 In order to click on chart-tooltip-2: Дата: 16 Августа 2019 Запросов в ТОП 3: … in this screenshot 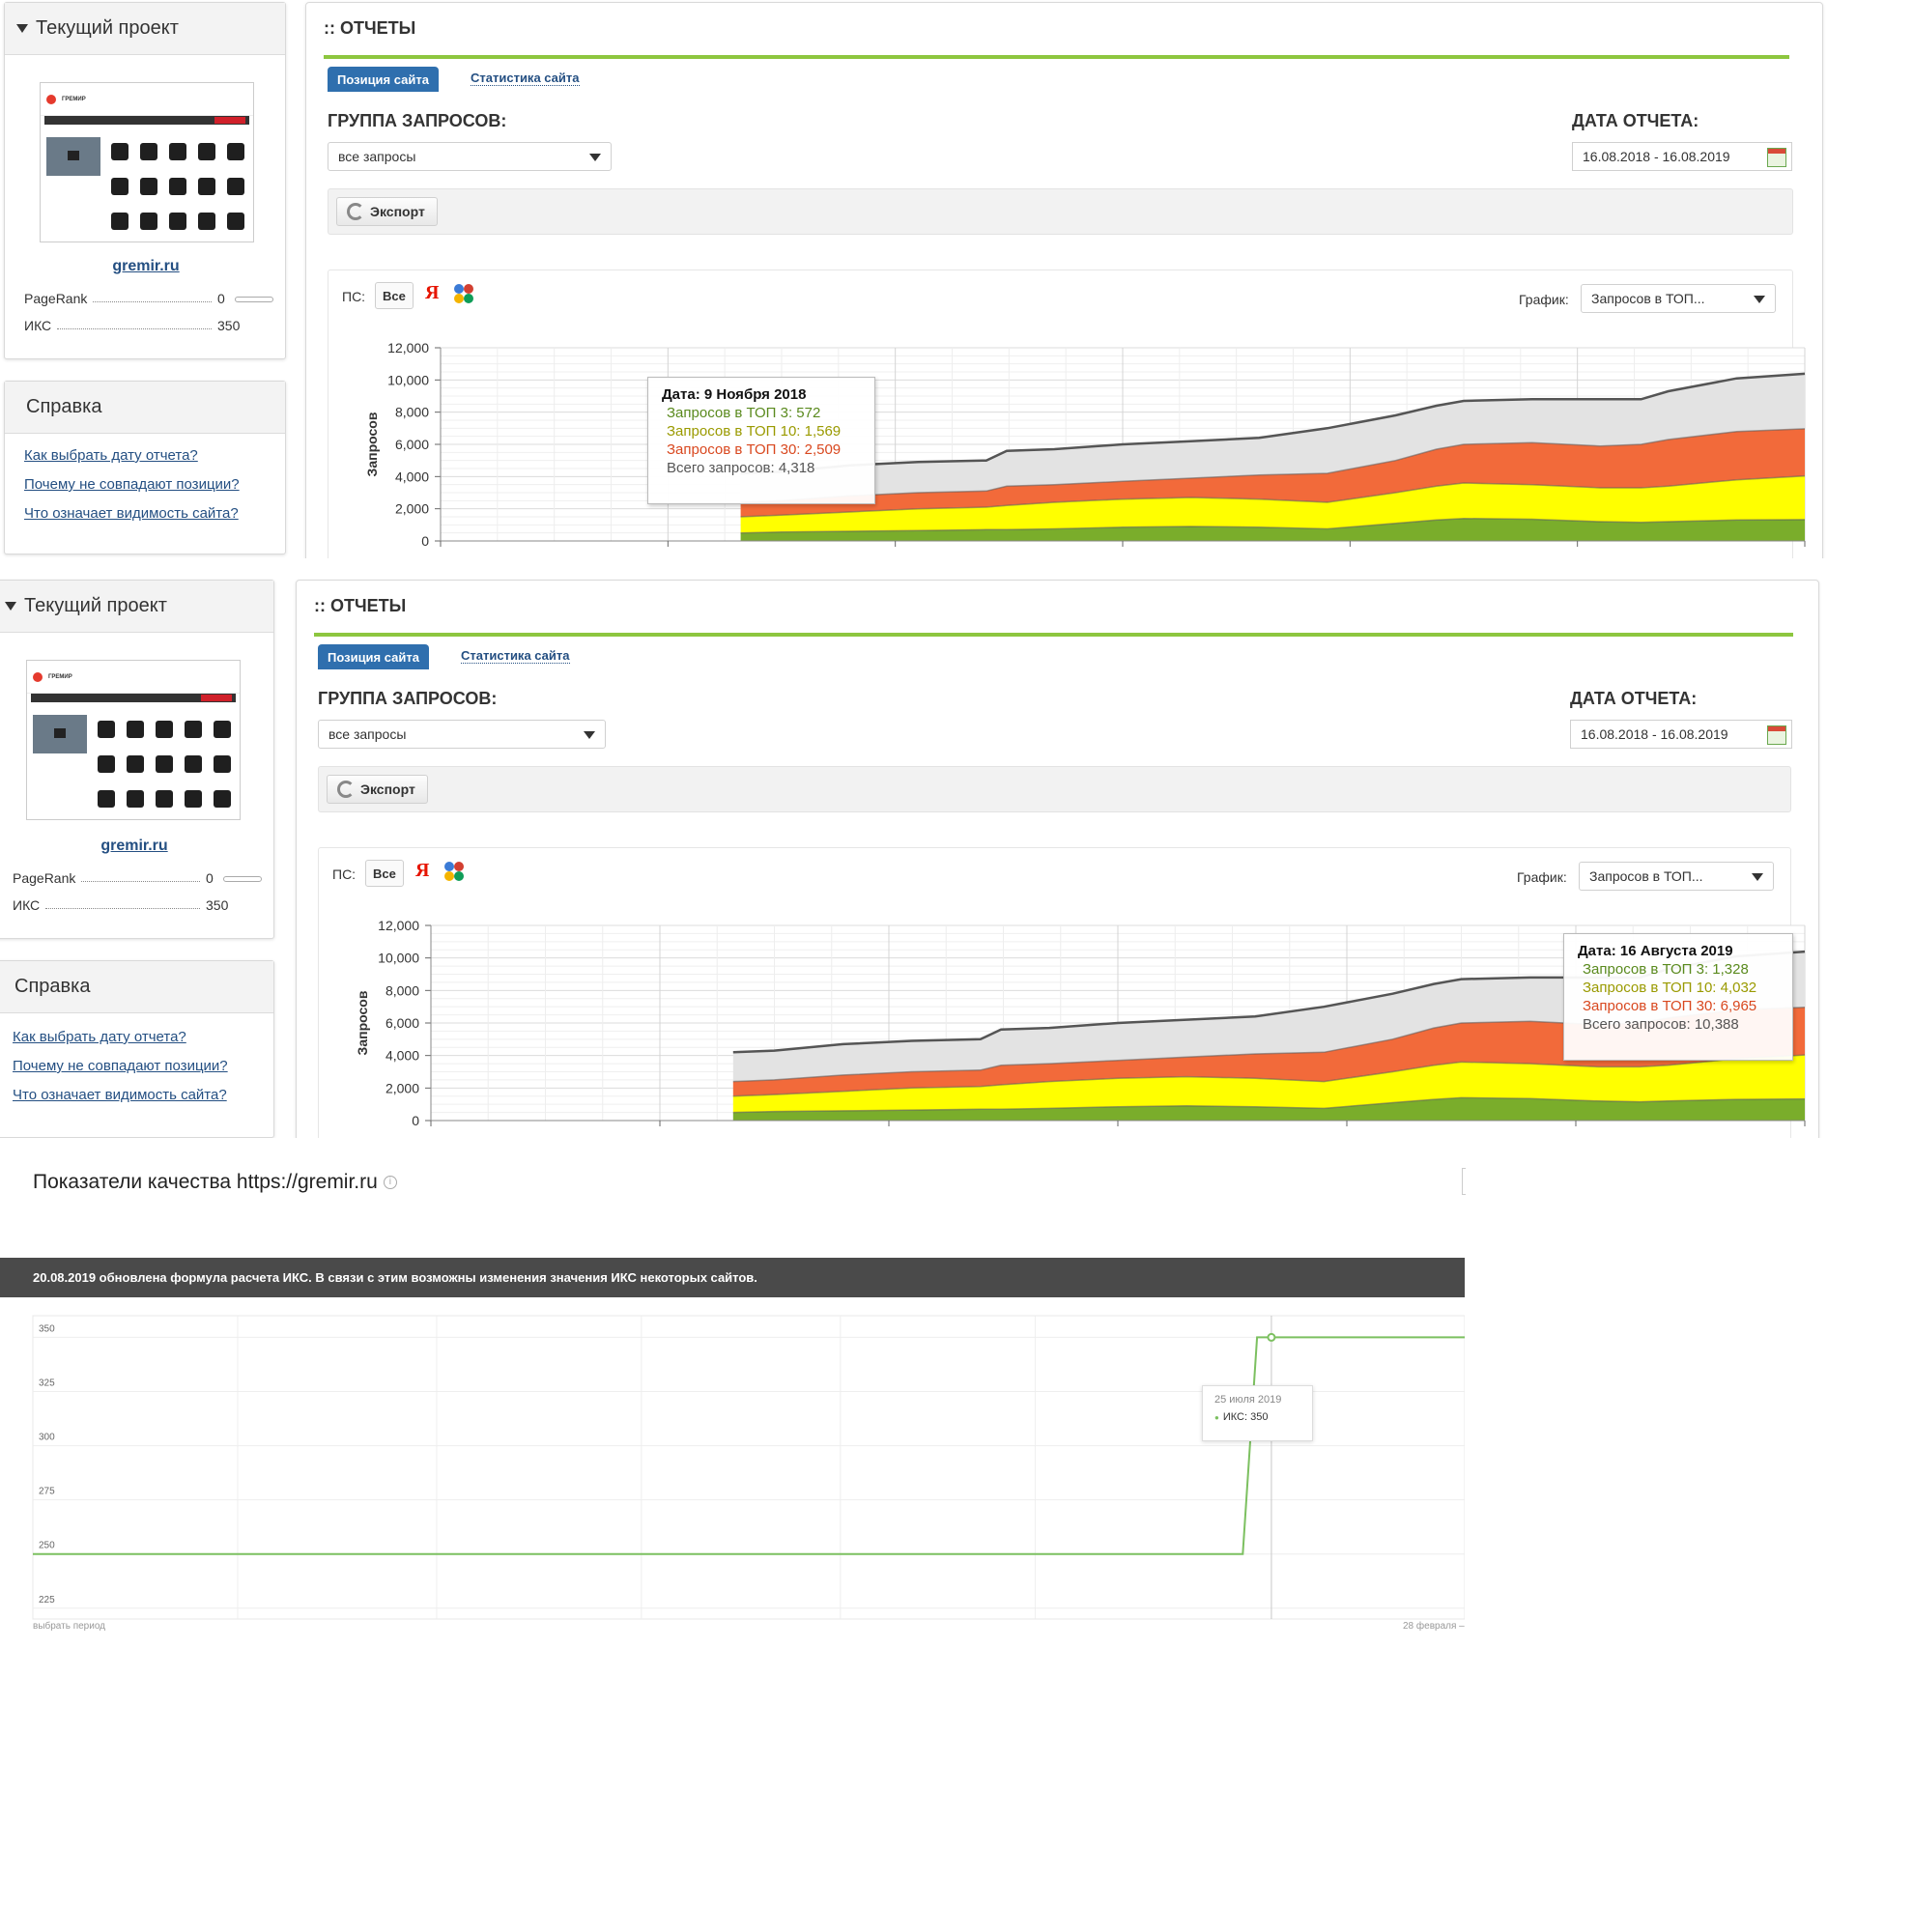, I will do `click(1678, 997)`.